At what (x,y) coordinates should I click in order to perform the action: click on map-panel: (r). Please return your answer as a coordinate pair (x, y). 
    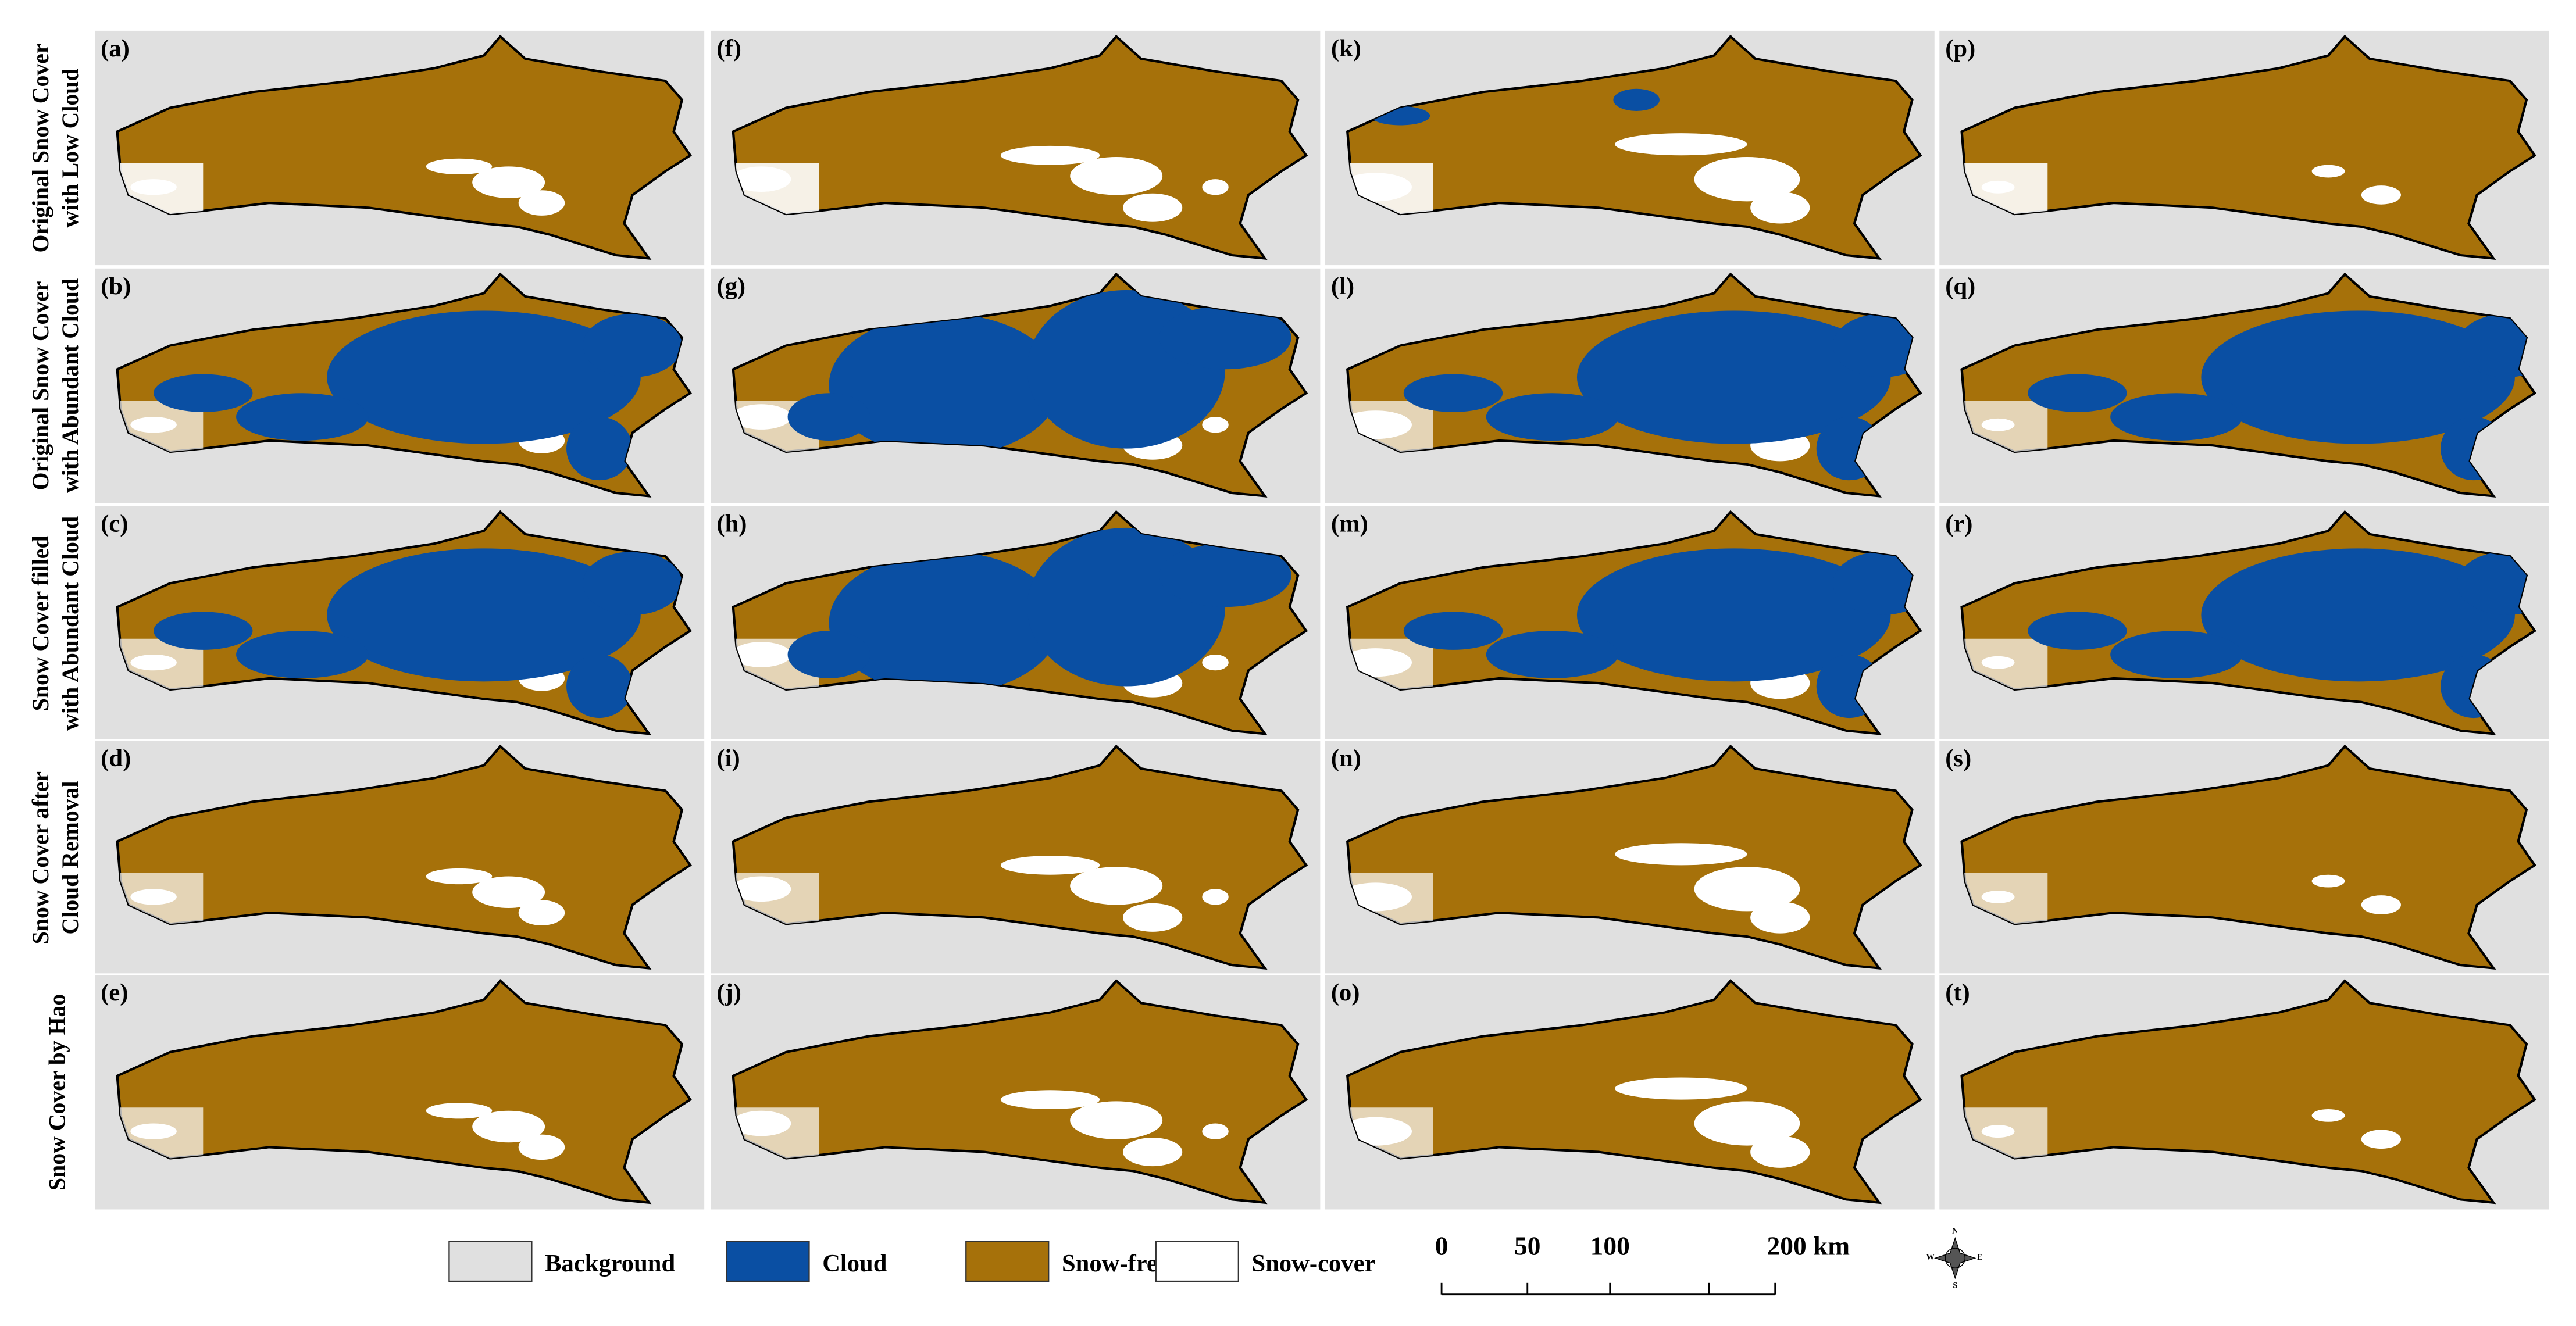
    Looking at the image, I should click on (2244, 623).